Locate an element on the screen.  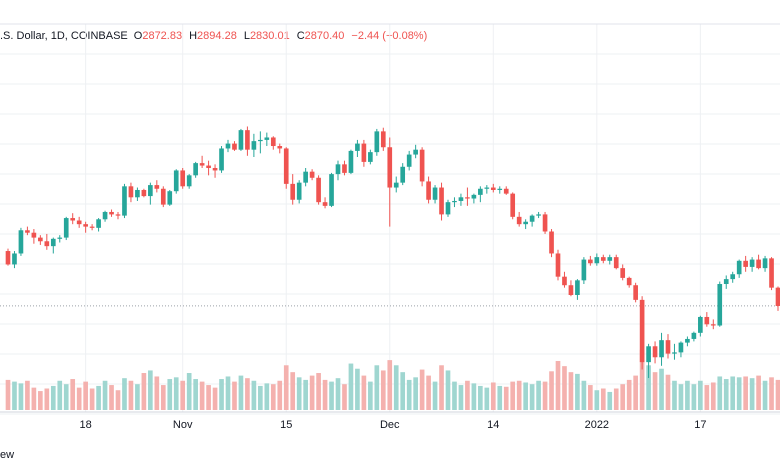
volume-layer is located at coordinates (392, 379).